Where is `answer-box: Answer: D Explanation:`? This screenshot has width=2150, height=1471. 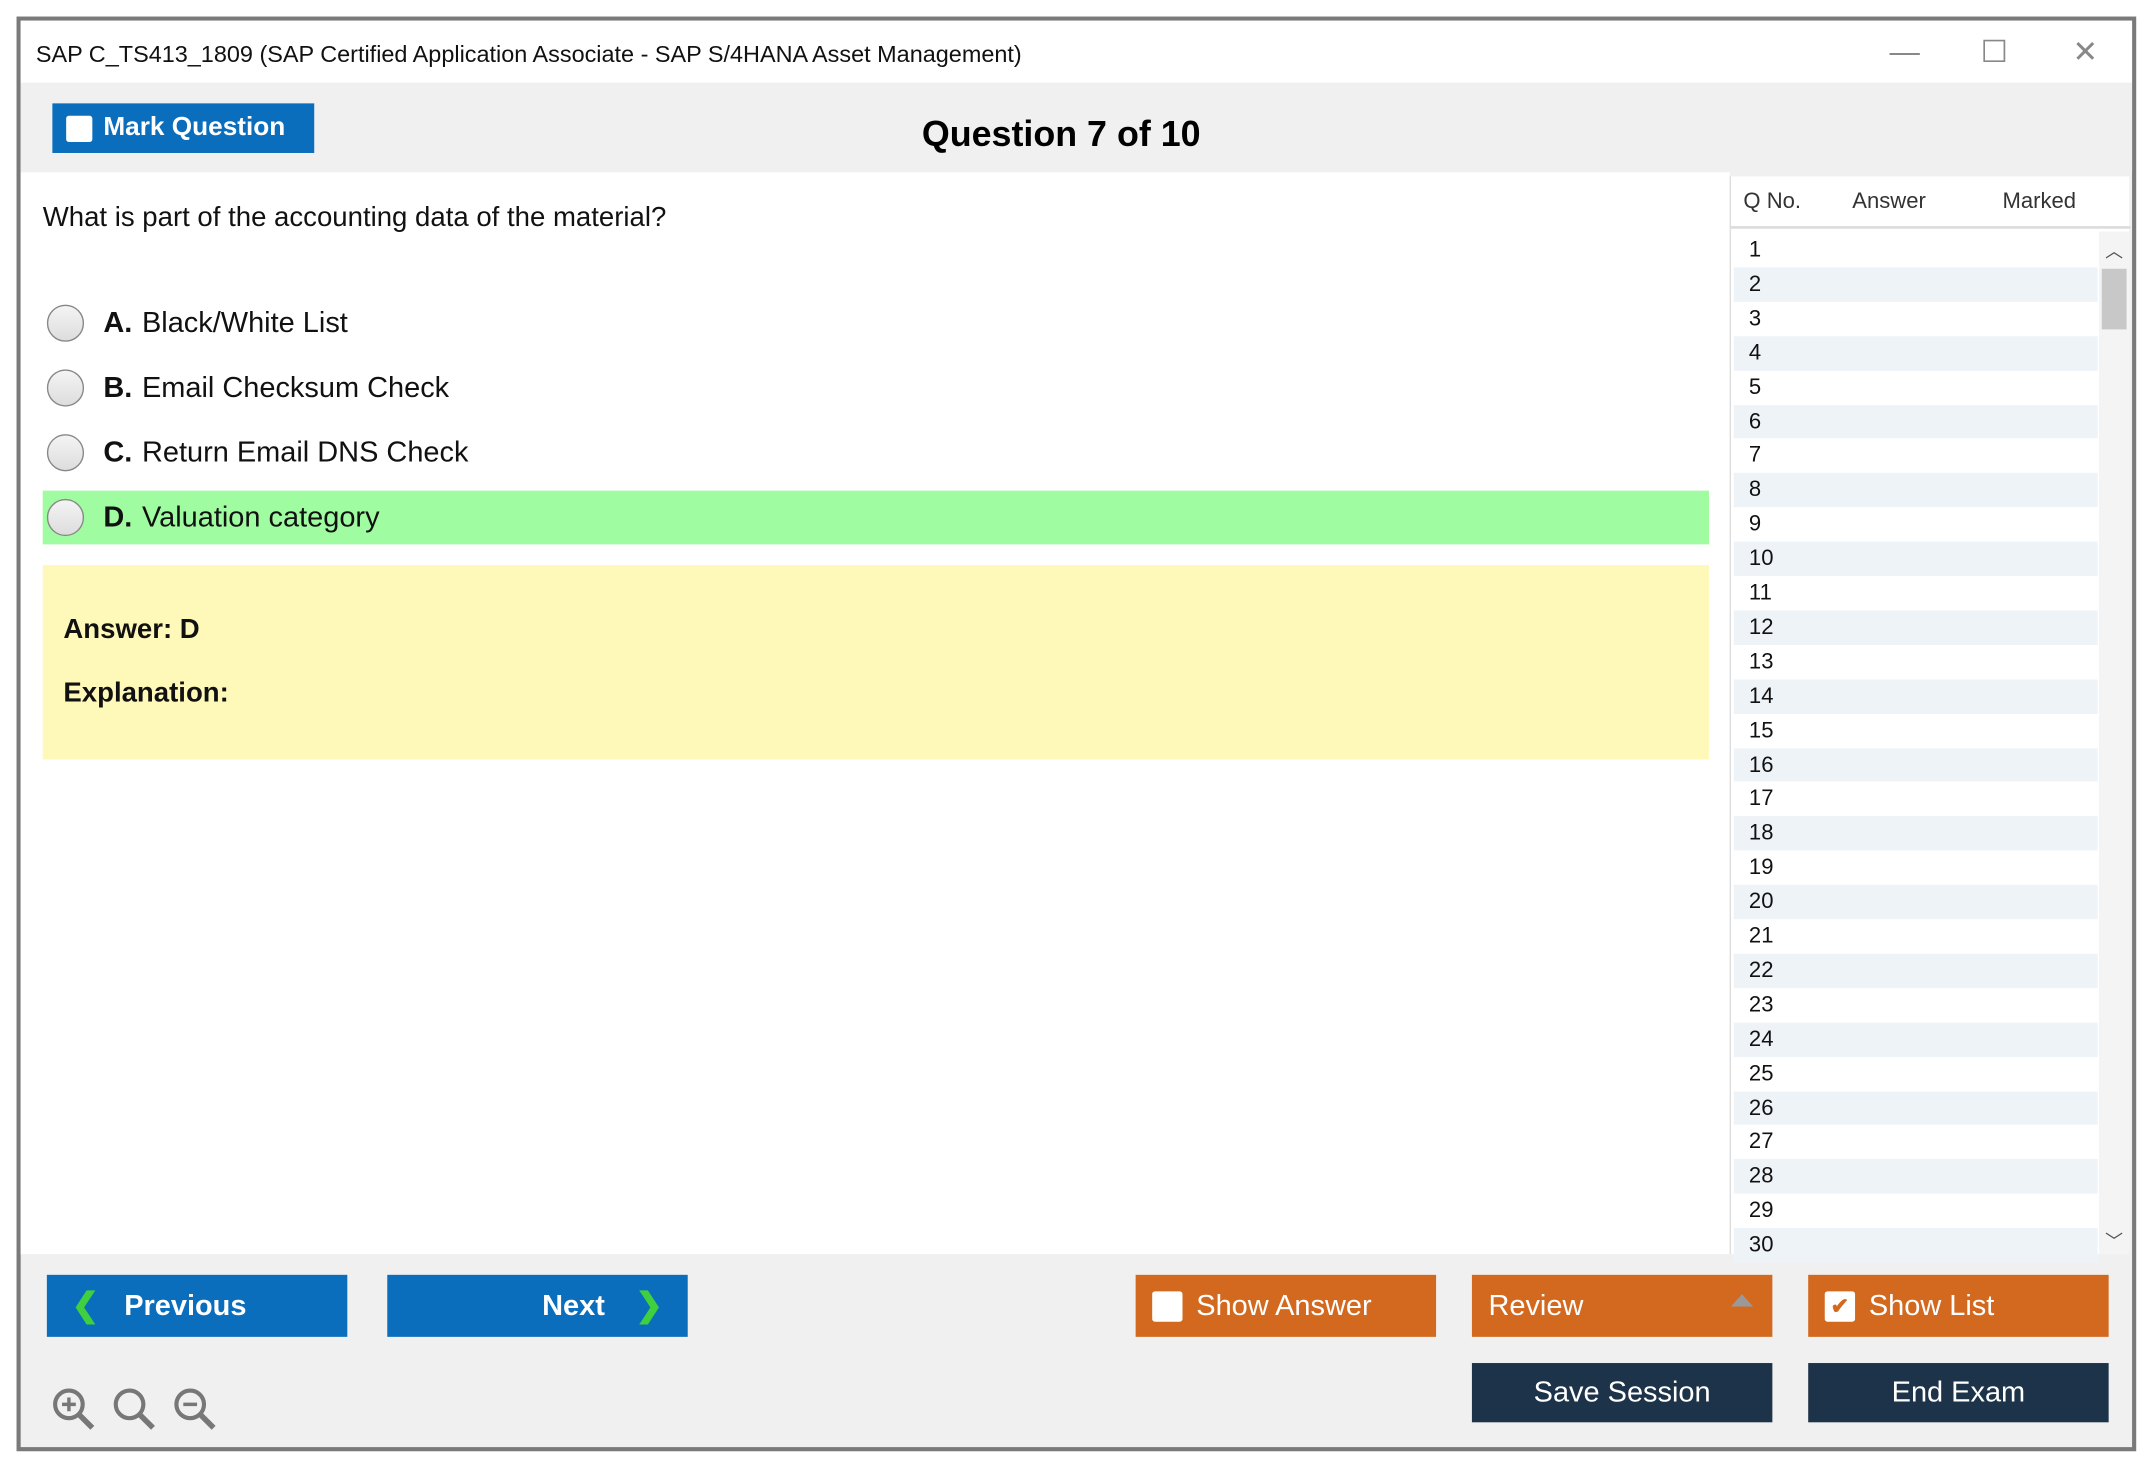
answer-box: Answer: D Explanation: is located at coordinates (875, 662).